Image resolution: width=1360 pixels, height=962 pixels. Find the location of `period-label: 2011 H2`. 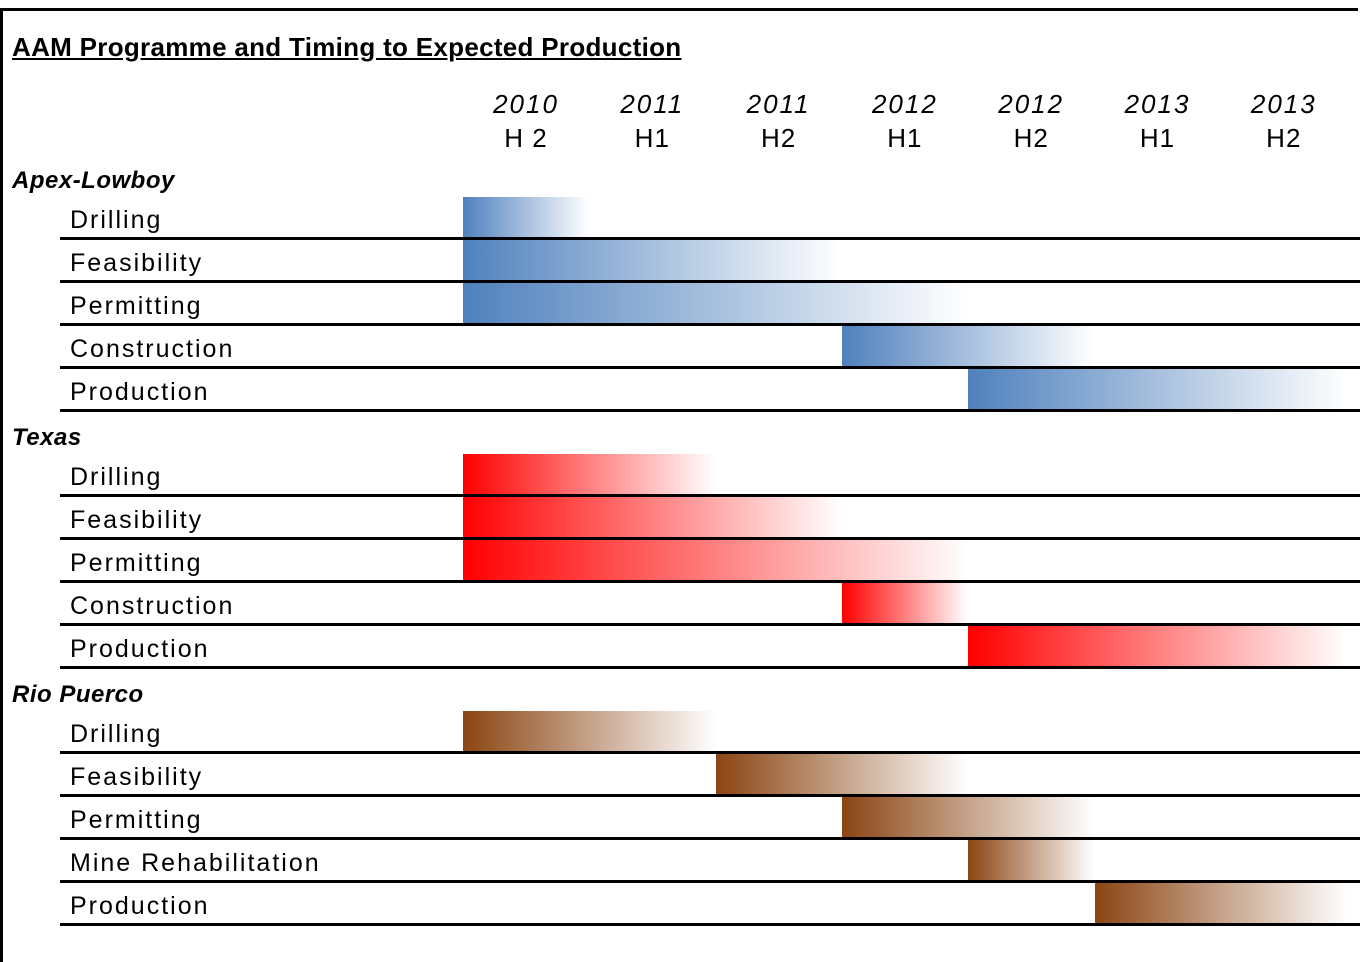

period-label: 2011 H2 is located at coordinates (779, 121).